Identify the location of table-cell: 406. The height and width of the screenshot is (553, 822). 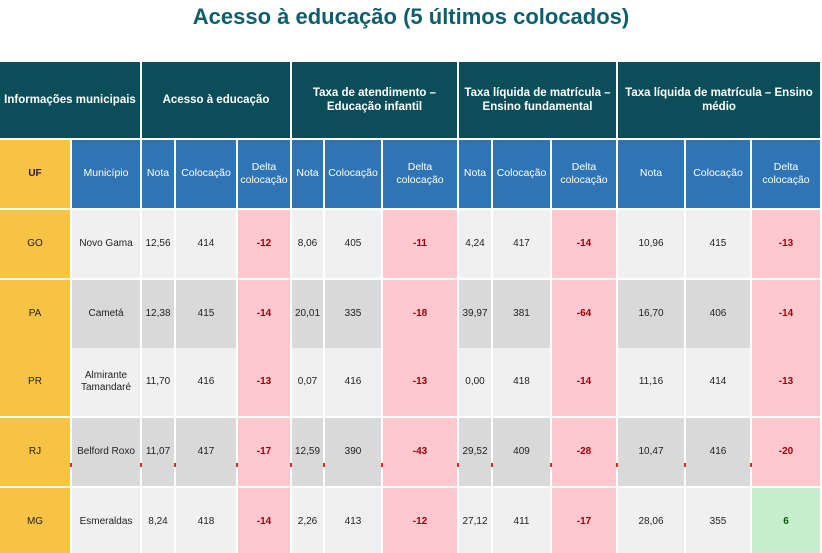
(718, 314).